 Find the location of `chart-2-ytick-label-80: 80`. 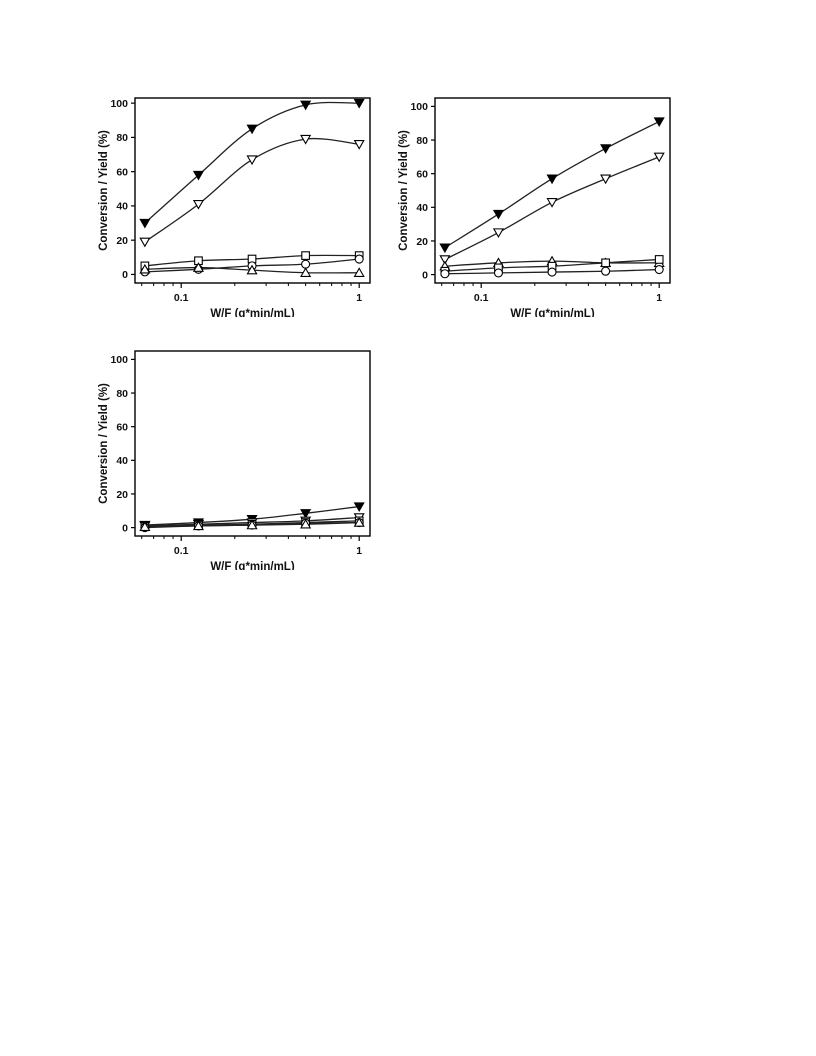

chart-2-ytick-label-80: 80 is located at coordinates (422, 141).